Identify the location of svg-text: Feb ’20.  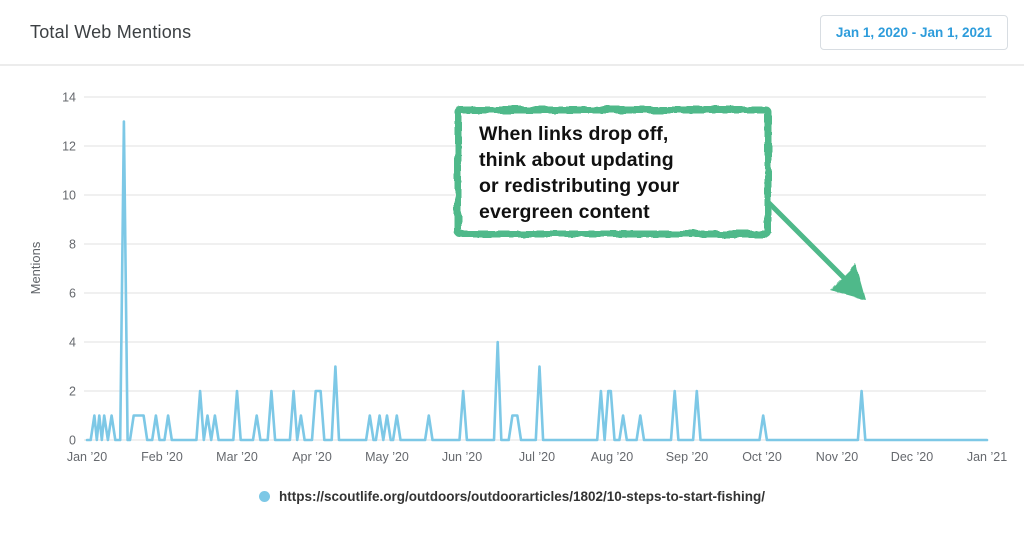
(162, 457).